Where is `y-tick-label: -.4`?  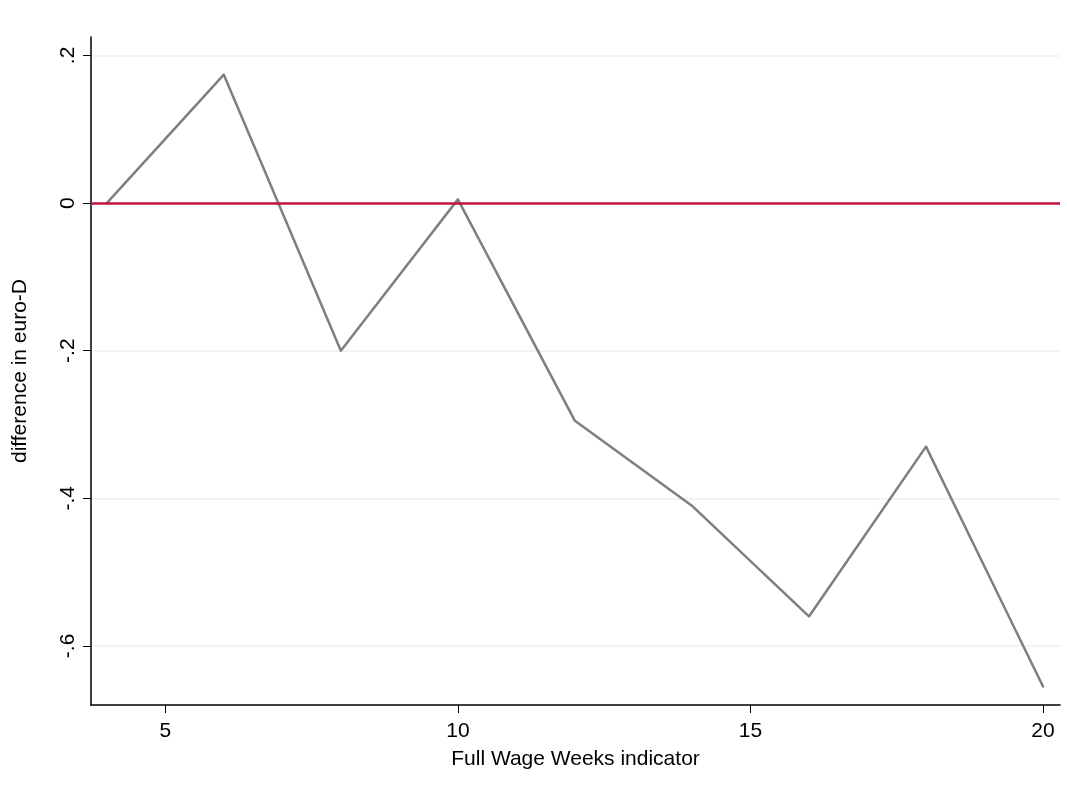 y-tick-label: -.4 is located at coordinates (66, 498).